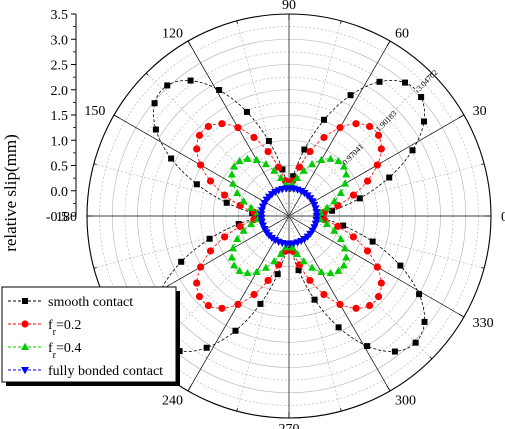 The width and height of the screenshot is (505, 429). What do you see at coordinates (90, 302) in the screenshot?
I see `legend-label: smooth contact` at bounding box center [90, 302].